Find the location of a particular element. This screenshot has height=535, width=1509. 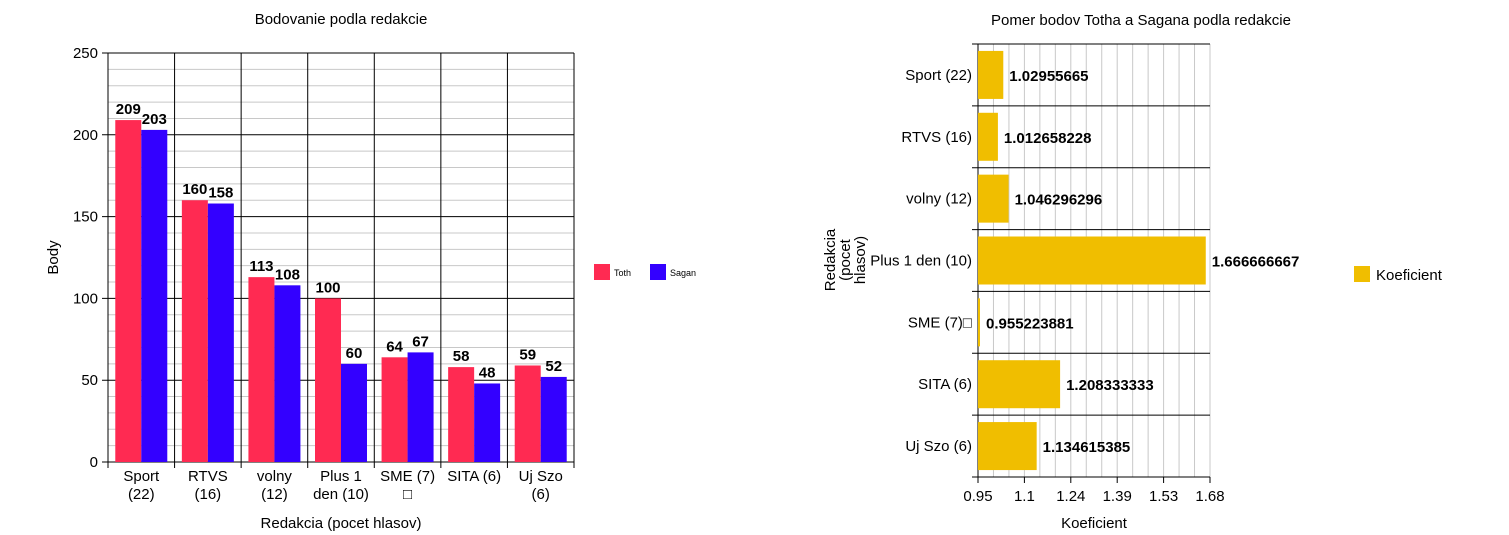

bar-value-label: 1.02955665 is located at coordinates (1048, 76).